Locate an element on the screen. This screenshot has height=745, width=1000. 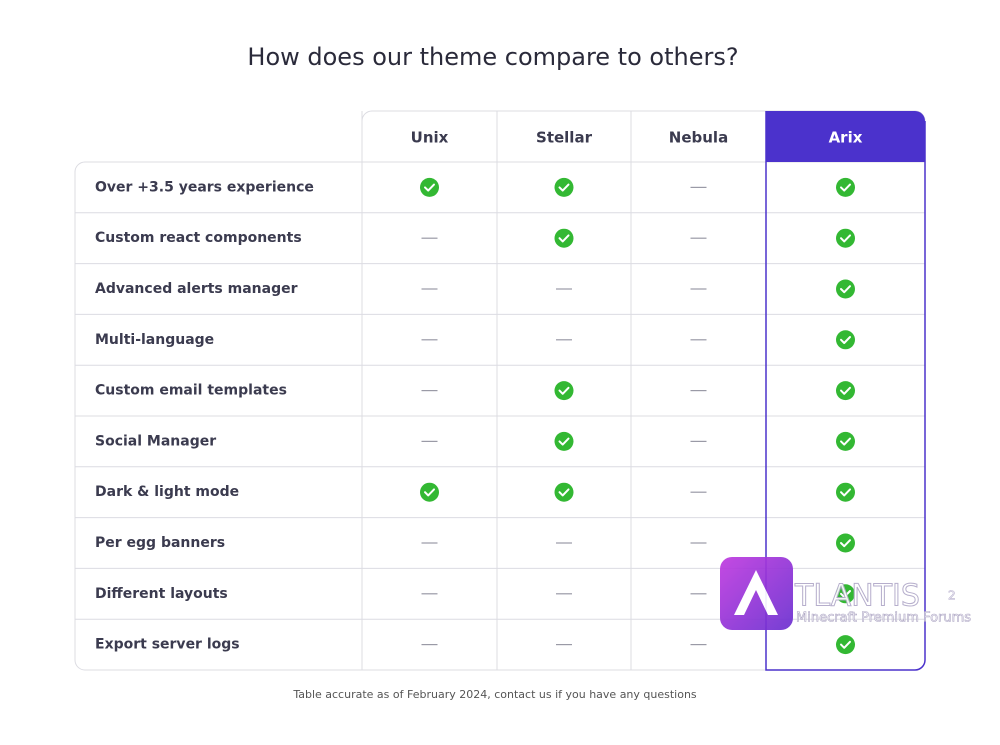
watermark-logo-mark is located at coordinates (756, 592).